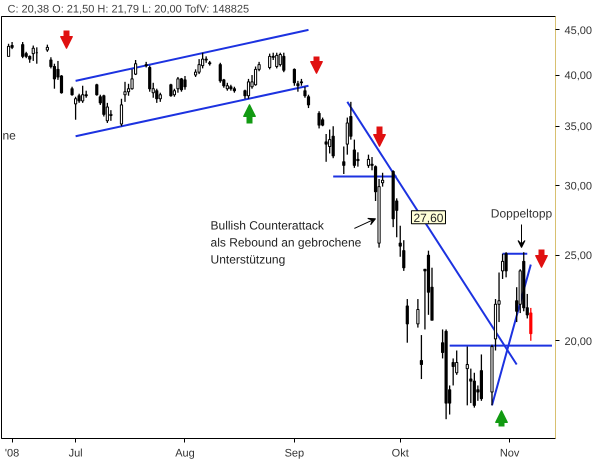 This screenshot has width=595, height=462. I want to click on chart-title: C: 20,38 O: 21,50 H: 21,79 L: 20,00 TofV: 148825, so click(129, 10).